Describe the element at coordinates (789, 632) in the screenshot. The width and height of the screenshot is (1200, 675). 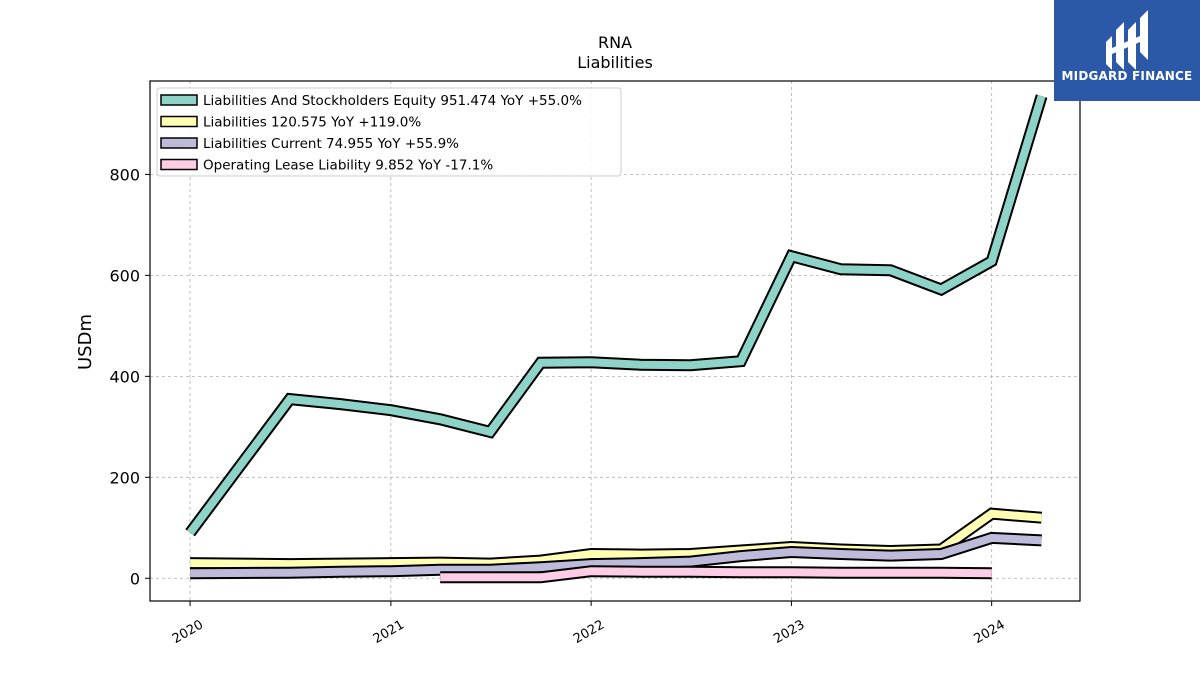
I see `x-tick-label: 2023` at that location.